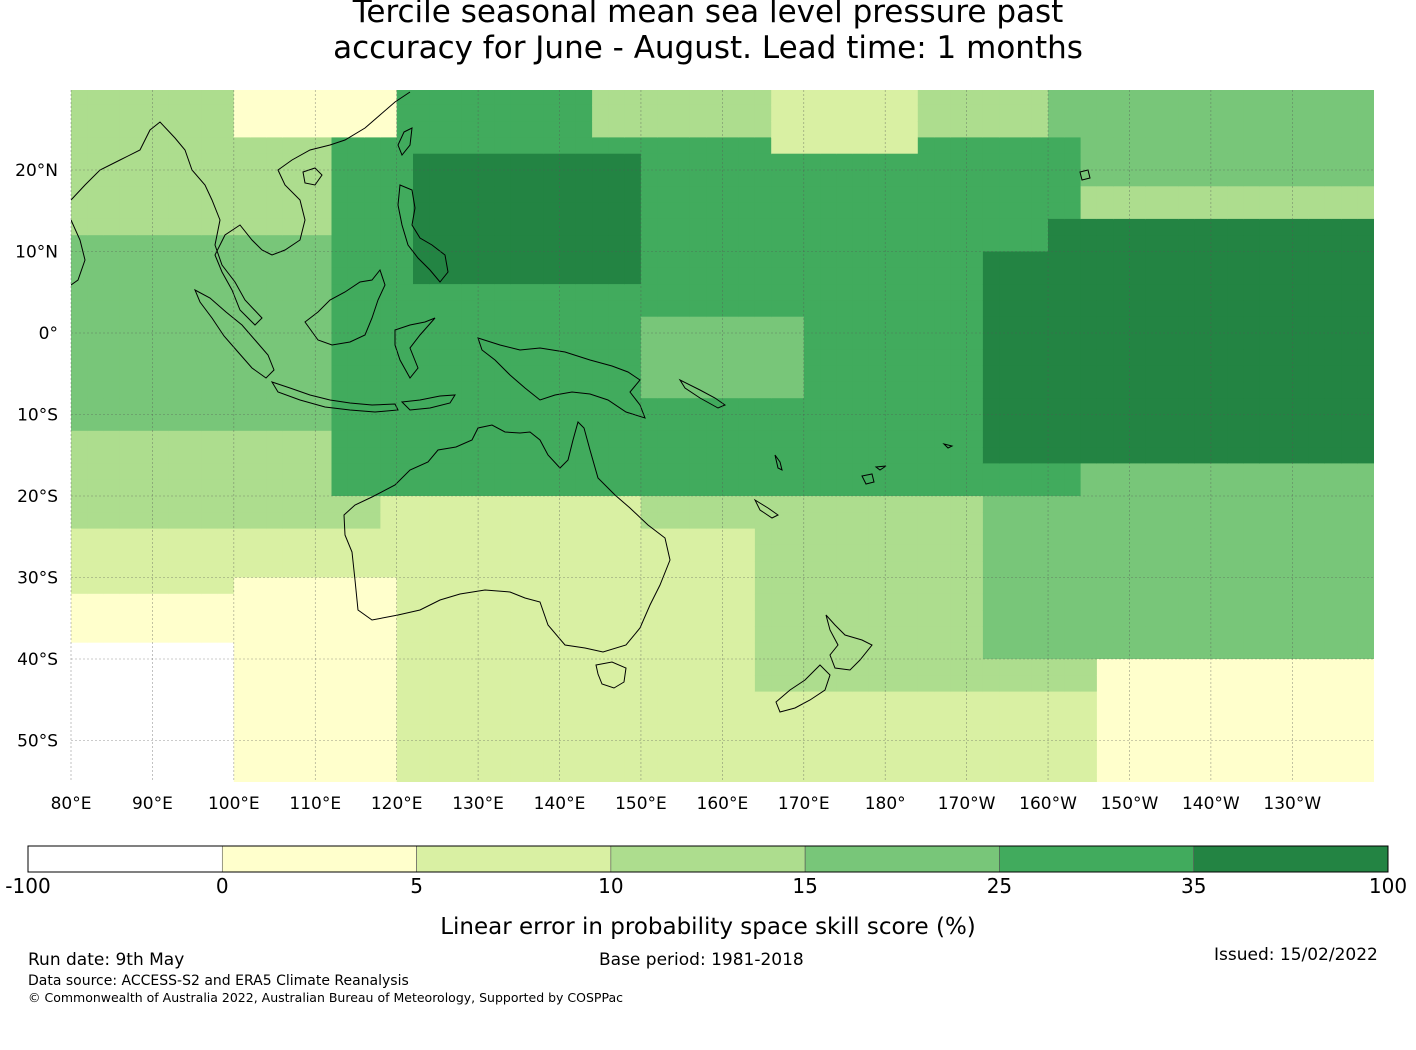  I want to click on coastline-new-guinea, so click(561, 378).